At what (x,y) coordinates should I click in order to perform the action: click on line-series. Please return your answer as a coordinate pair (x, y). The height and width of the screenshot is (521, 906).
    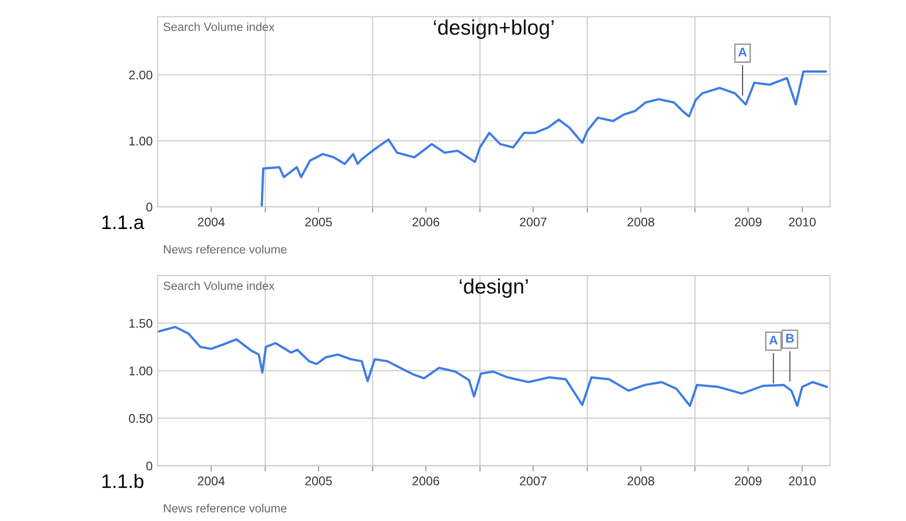
    Looking at the image, I should click on (493, 366).